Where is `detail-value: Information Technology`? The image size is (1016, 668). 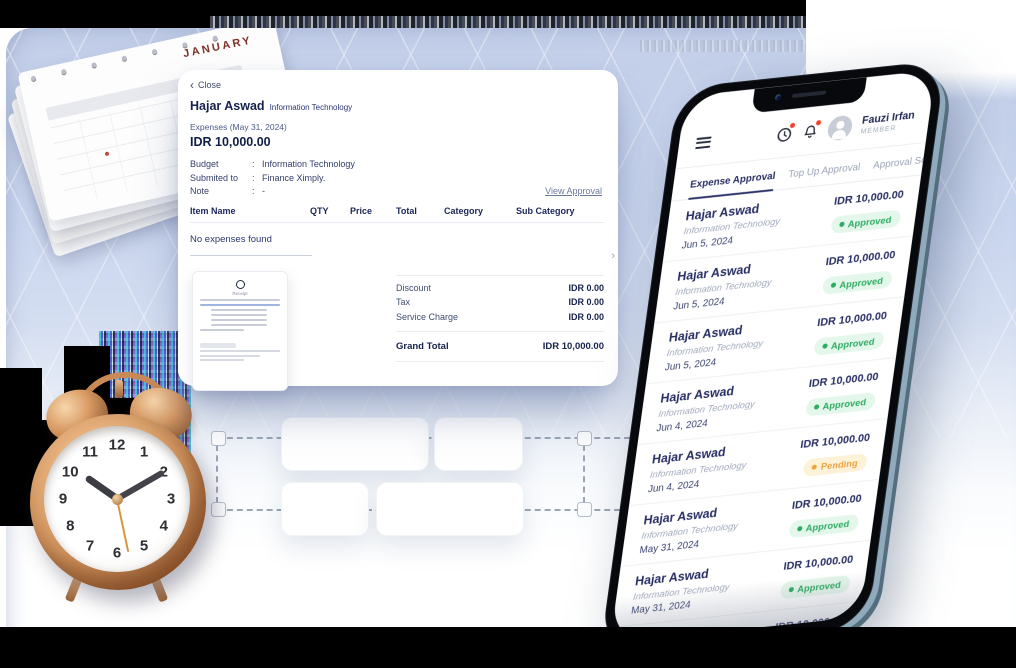
detail-value: Information Technology is located at coordinates (308, 164).